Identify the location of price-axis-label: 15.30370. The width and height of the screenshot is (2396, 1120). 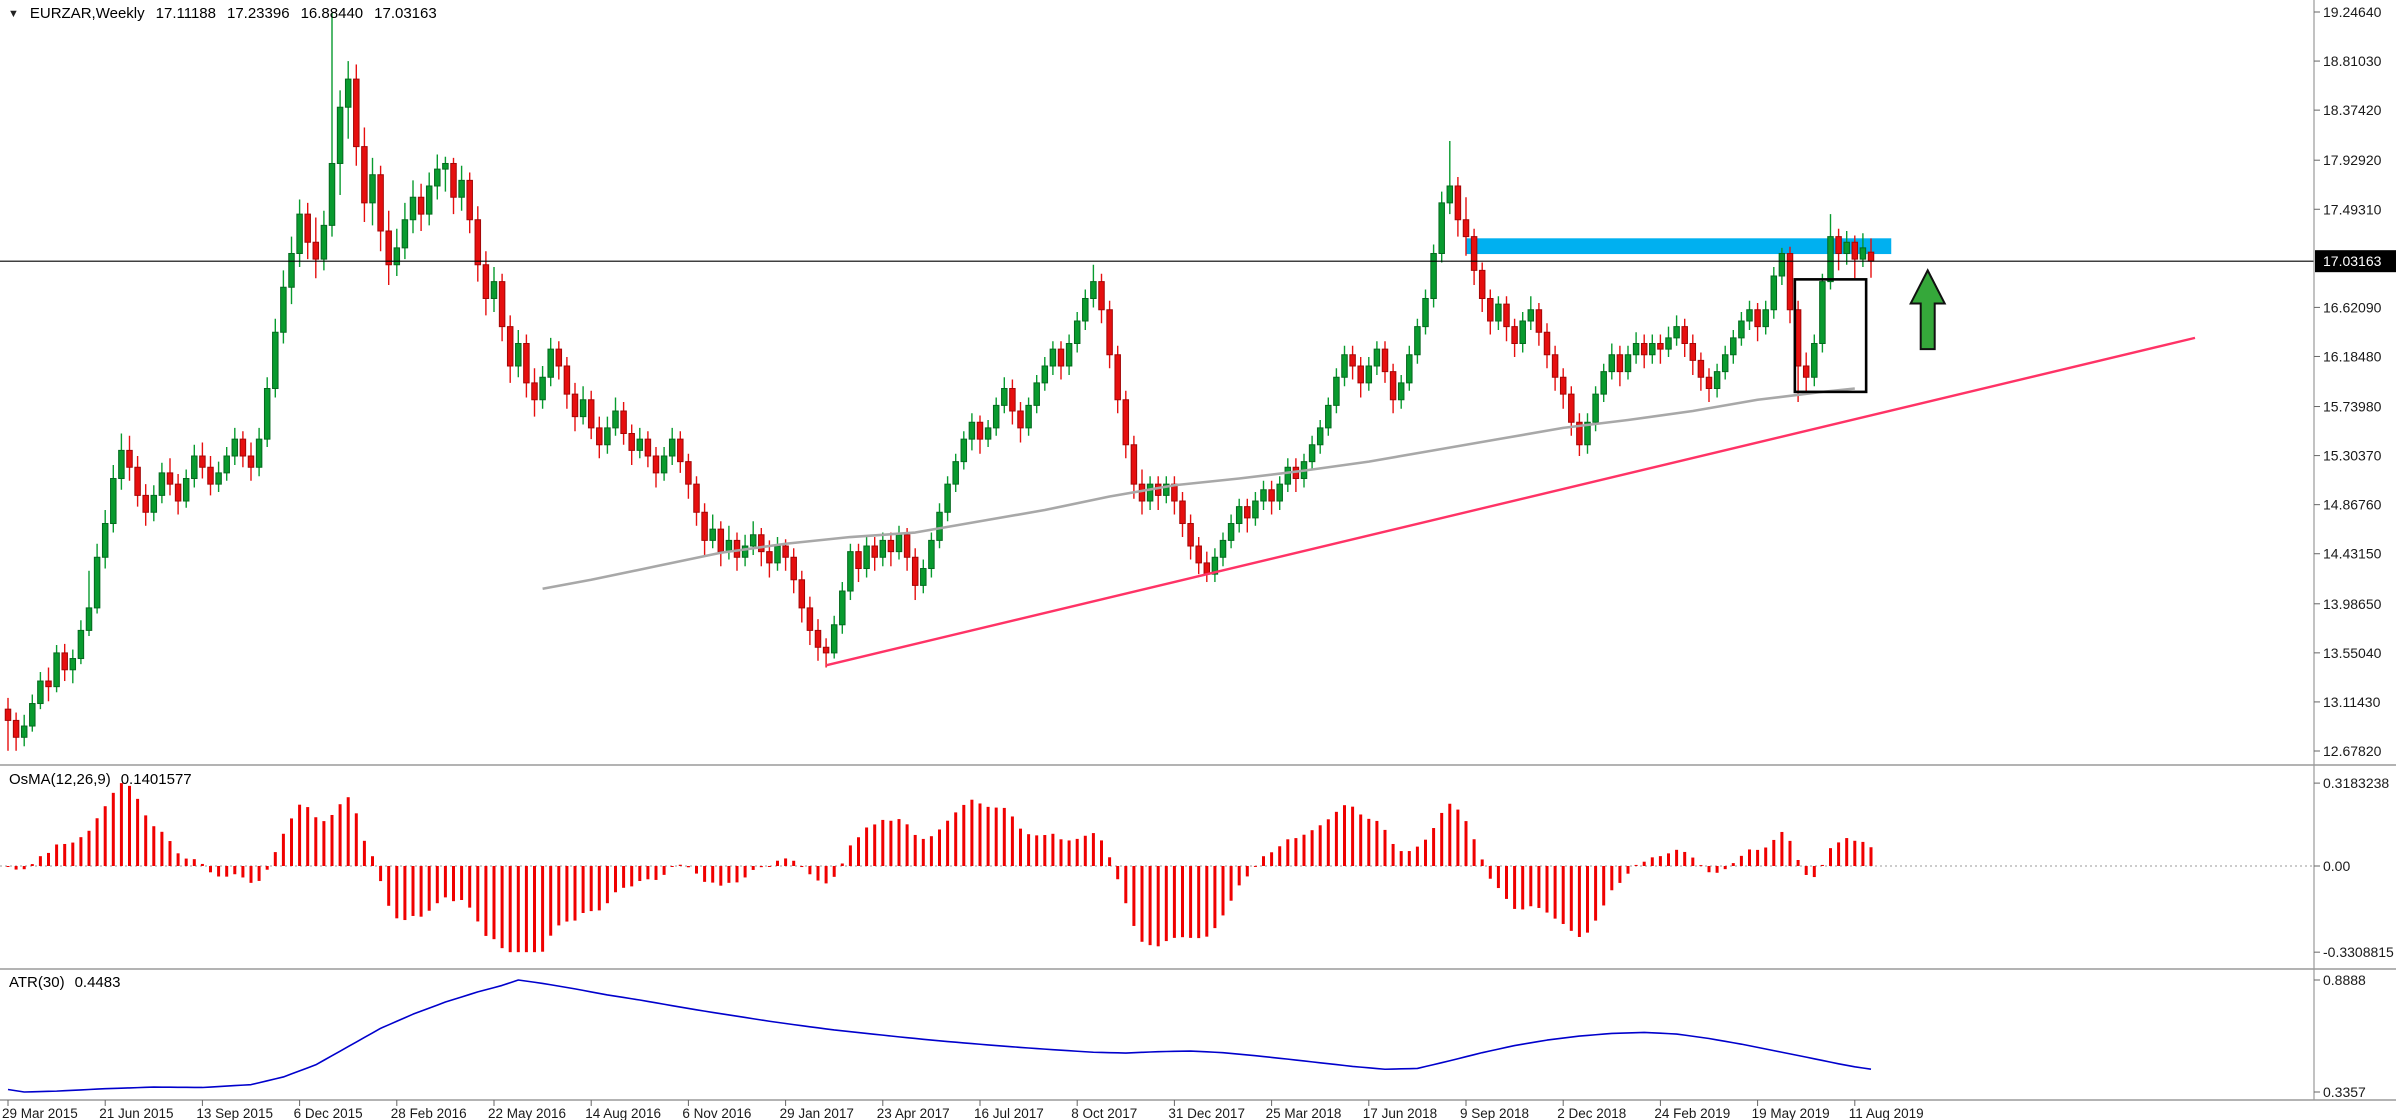
(2352, 456).